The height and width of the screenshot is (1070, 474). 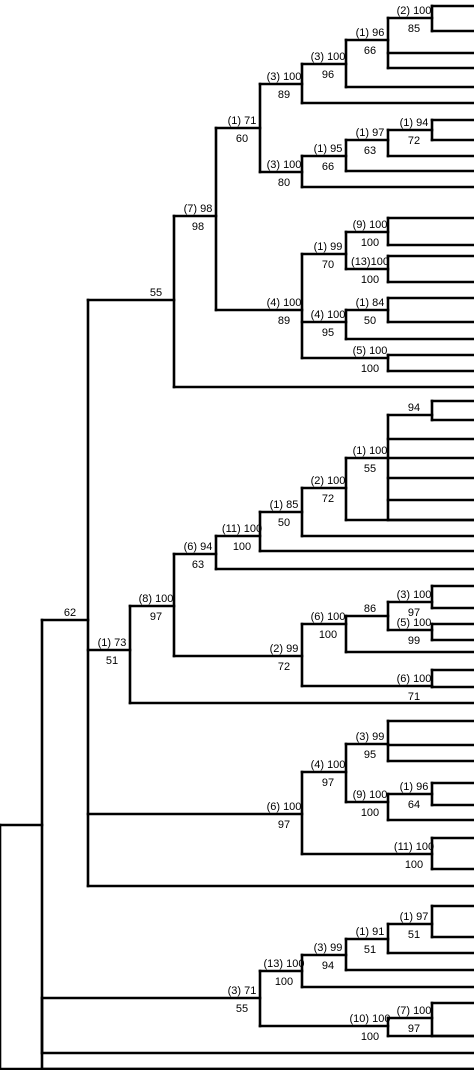 I want to click on support-label-below: 99, so click(x=414, y=641).